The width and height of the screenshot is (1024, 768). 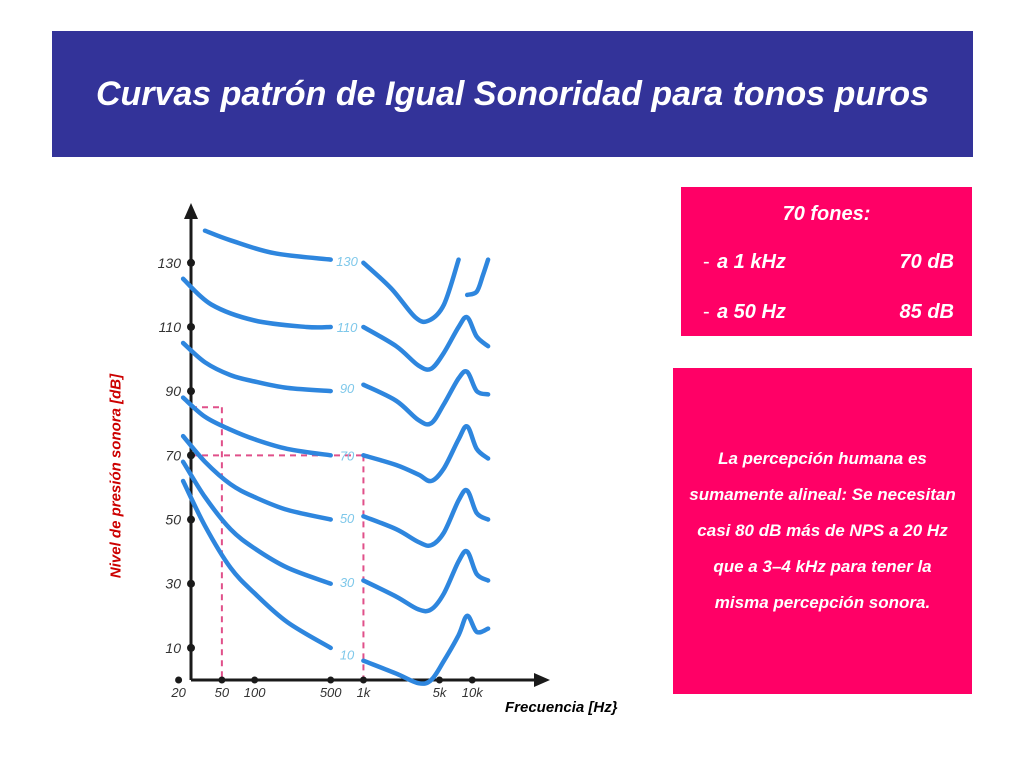 I want to click on curve-90-high, so click(x=426, y=398).